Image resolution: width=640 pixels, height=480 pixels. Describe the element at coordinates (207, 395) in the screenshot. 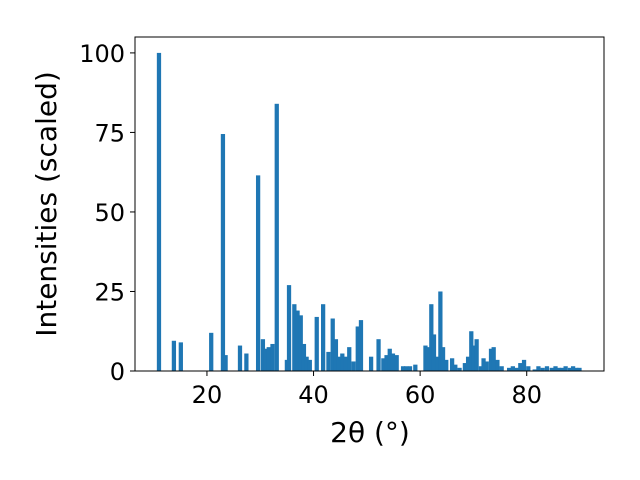

I see `x-tick-label: 20` at that location.